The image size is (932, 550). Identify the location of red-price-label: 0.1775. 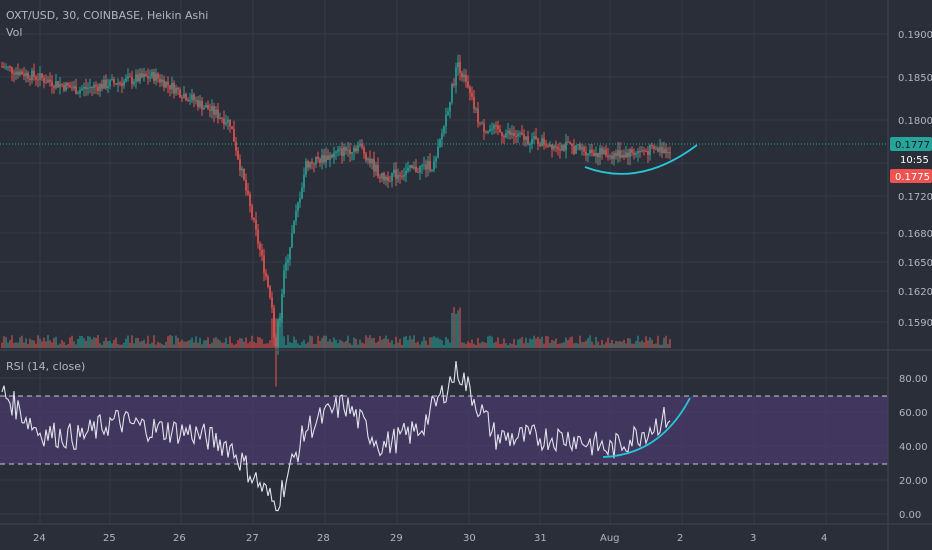
(912, 177).